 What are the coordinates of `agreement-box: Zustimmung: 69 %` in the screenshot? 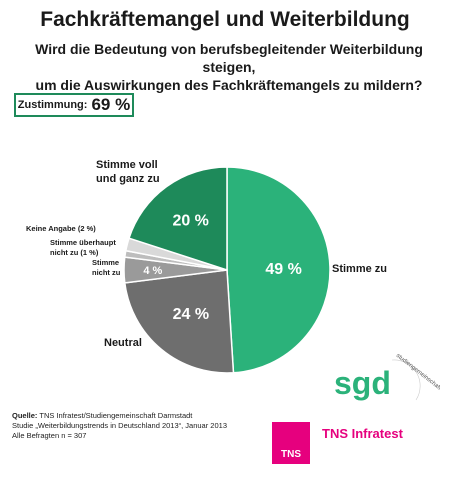 It's located at (74, 105).